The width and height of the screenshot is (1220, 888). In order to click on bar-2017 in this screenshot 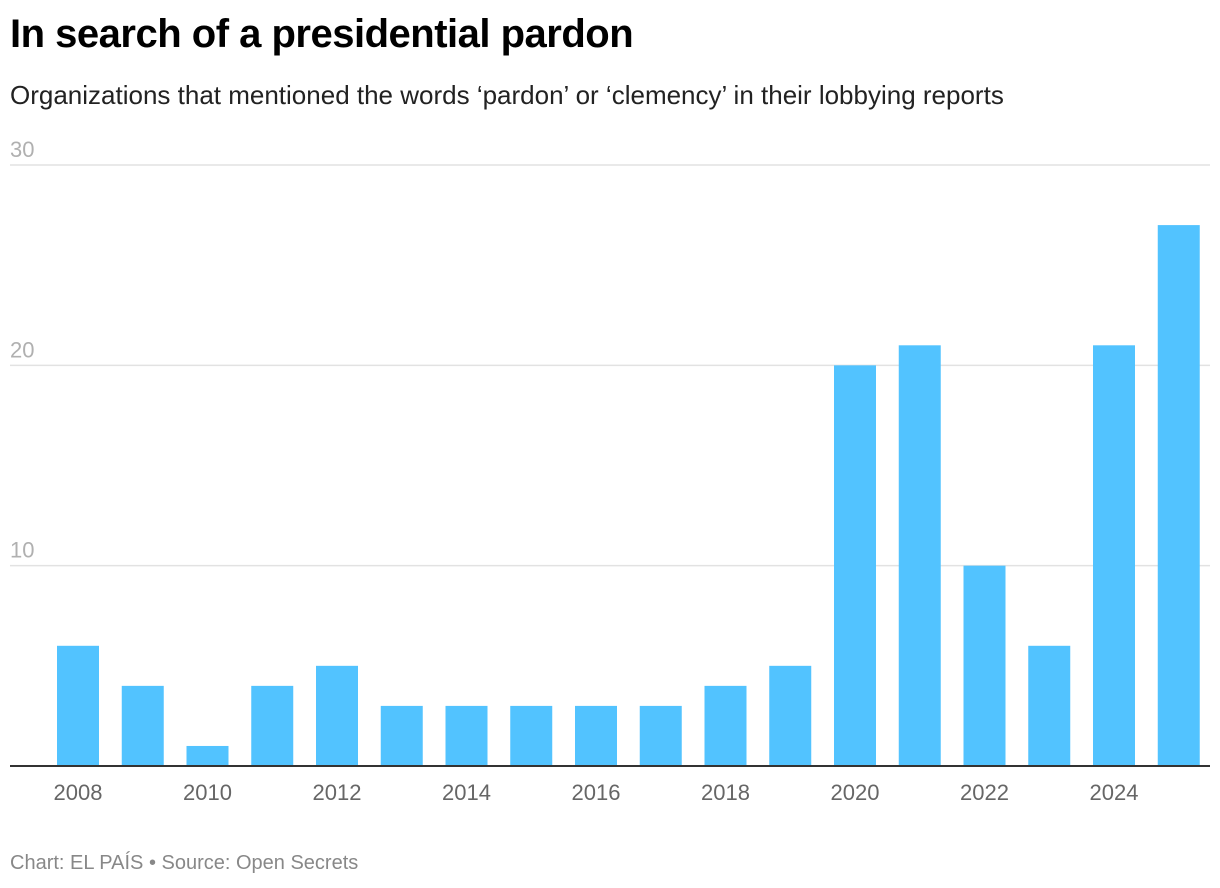, I will do `click(660, 735)`.